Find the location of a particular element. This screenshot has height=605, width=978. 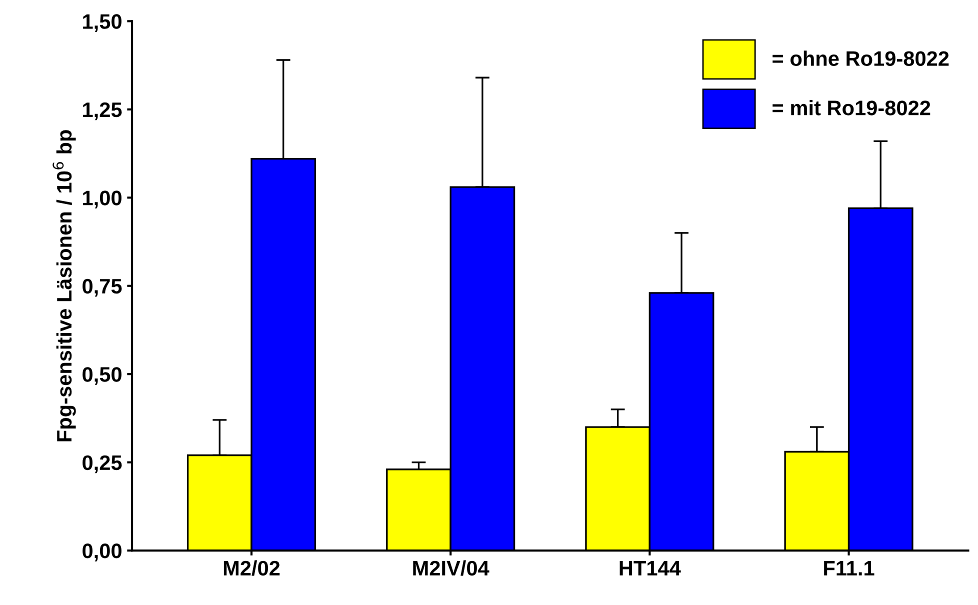

y-tick-label: 1,00 is located at coordinates (102, 199).